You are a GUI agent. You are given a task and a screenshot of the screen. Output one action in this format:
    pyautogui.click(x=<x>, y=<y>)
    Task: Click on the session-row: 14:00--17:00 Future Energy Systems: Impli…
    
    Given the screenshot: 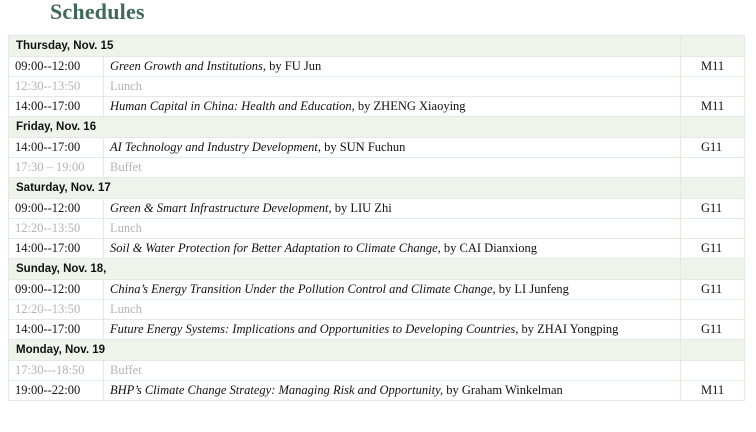 What is the action you would take?
    pyautogui.click(x=377, y=329)
    